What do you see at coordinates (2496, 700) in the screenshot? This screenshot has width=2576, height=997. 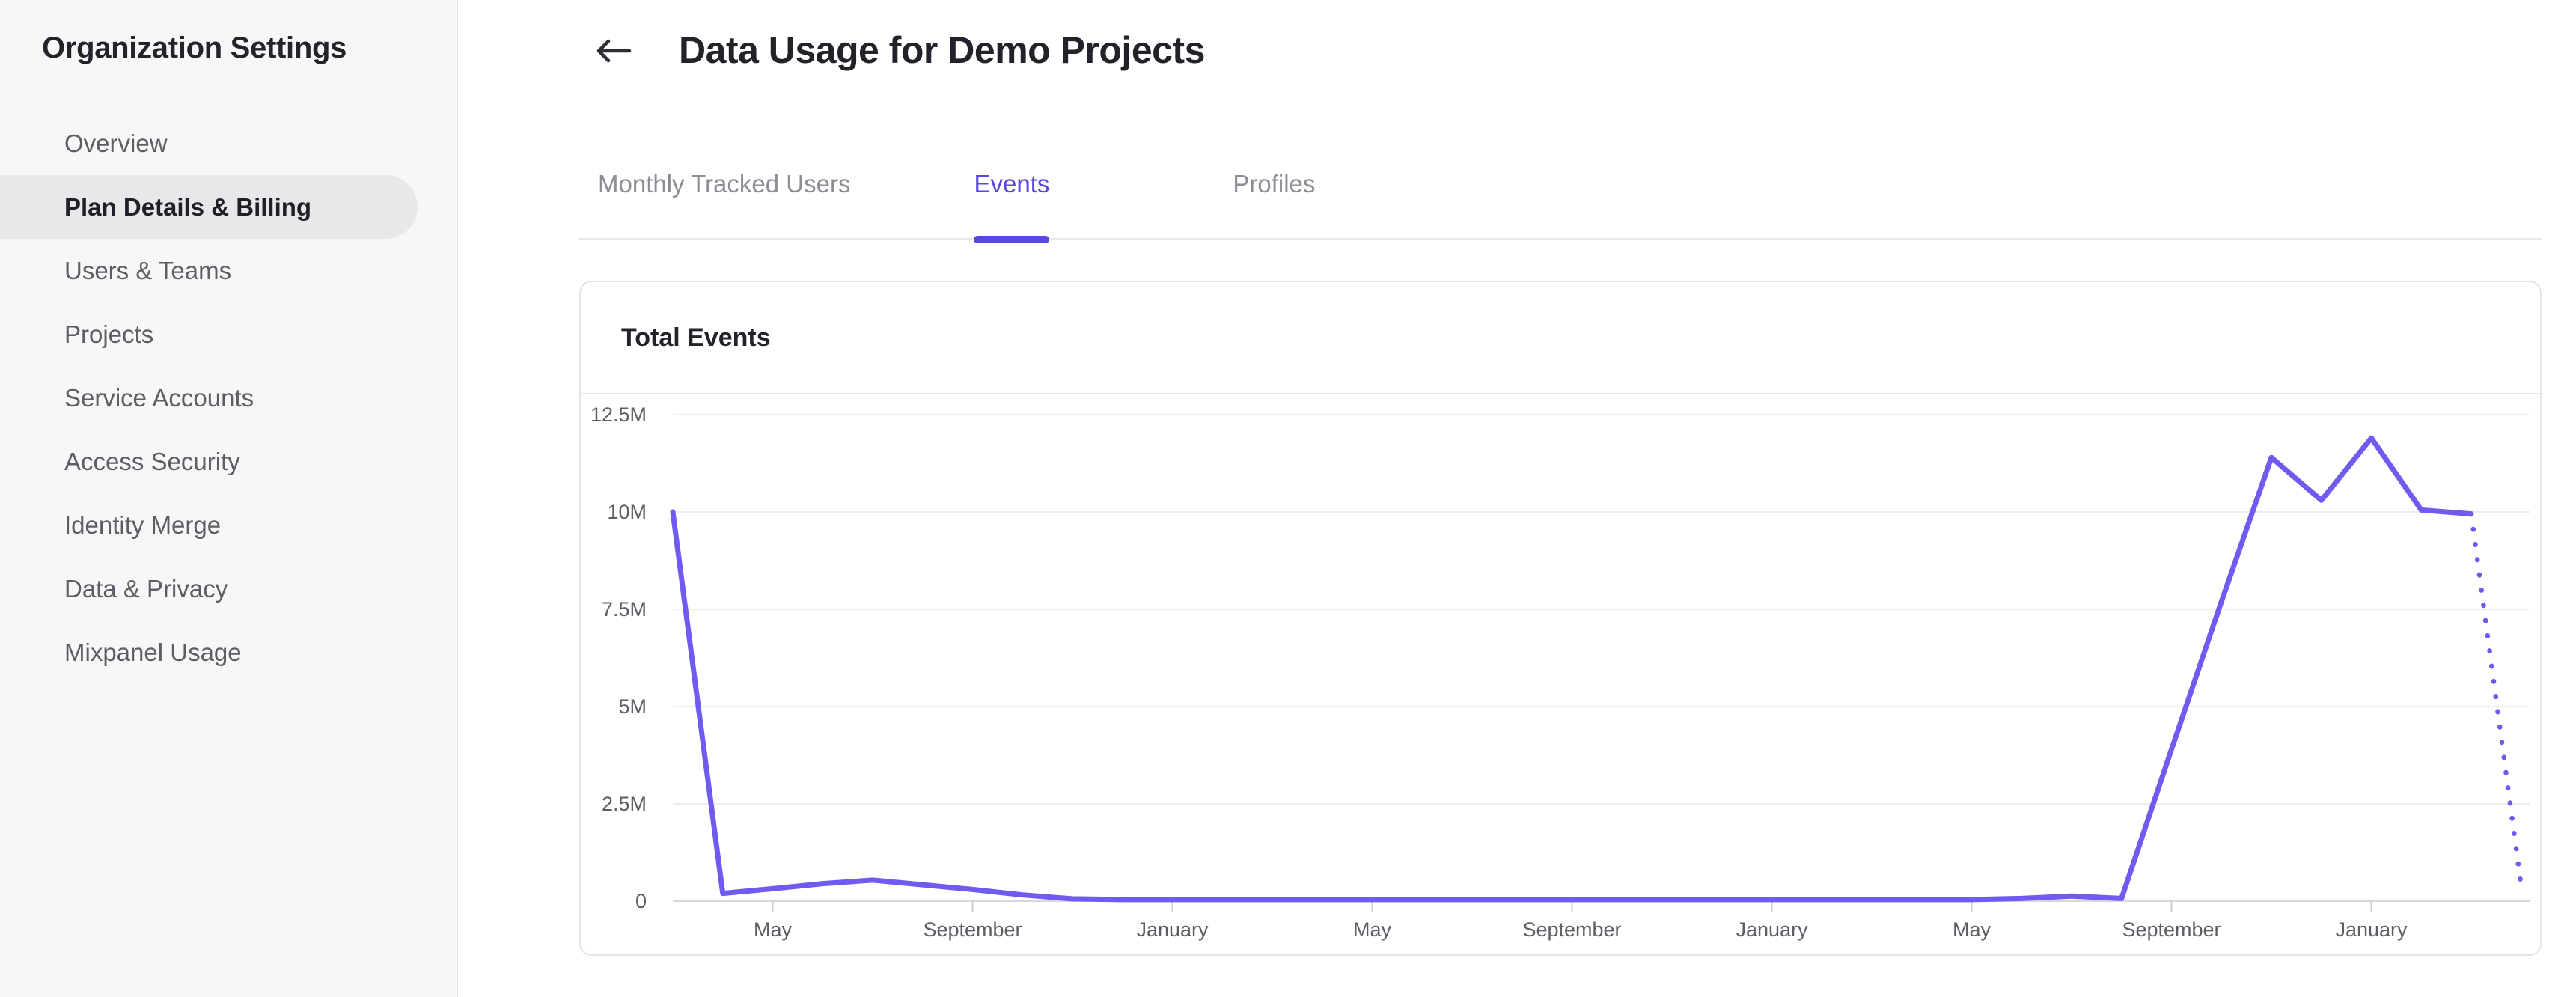 I see `projected-dotted-line` at bounding box center [2496, 700].